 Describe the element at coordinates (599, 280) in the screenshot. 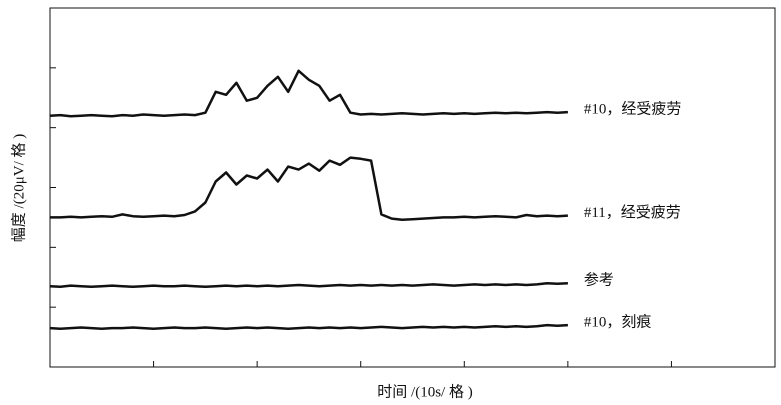

I see `series-label: 参考` at that location.